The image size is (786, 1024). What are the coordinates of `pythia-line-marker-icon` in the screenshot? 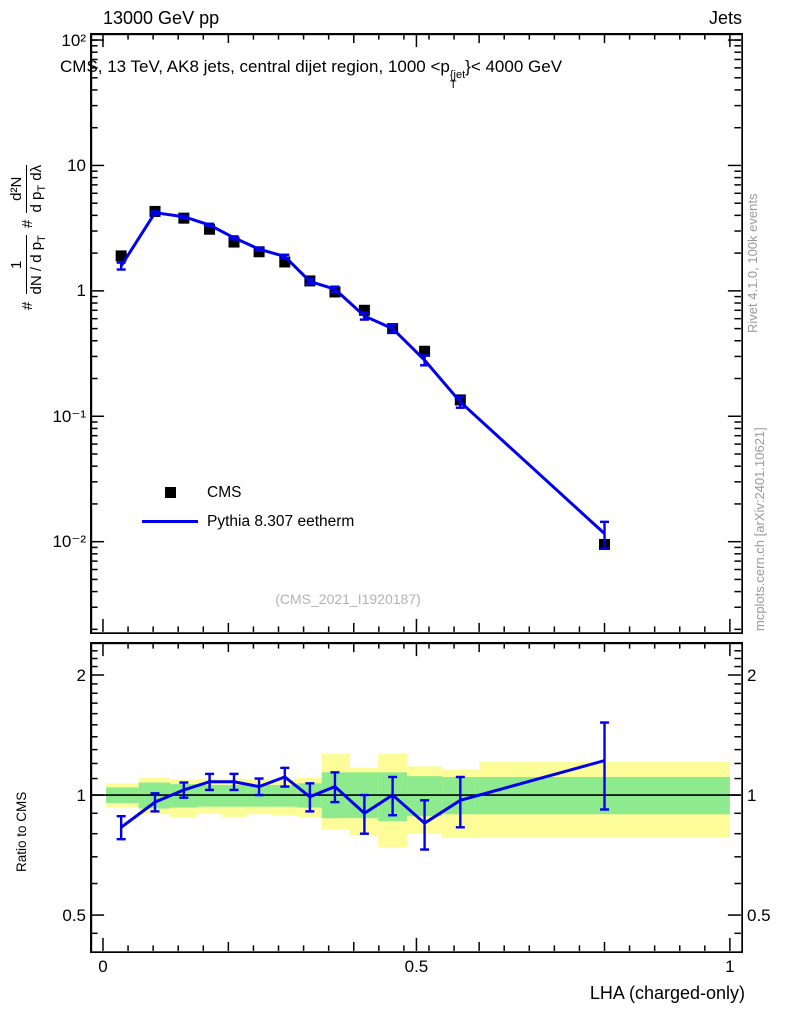 It's located at (170, 521).